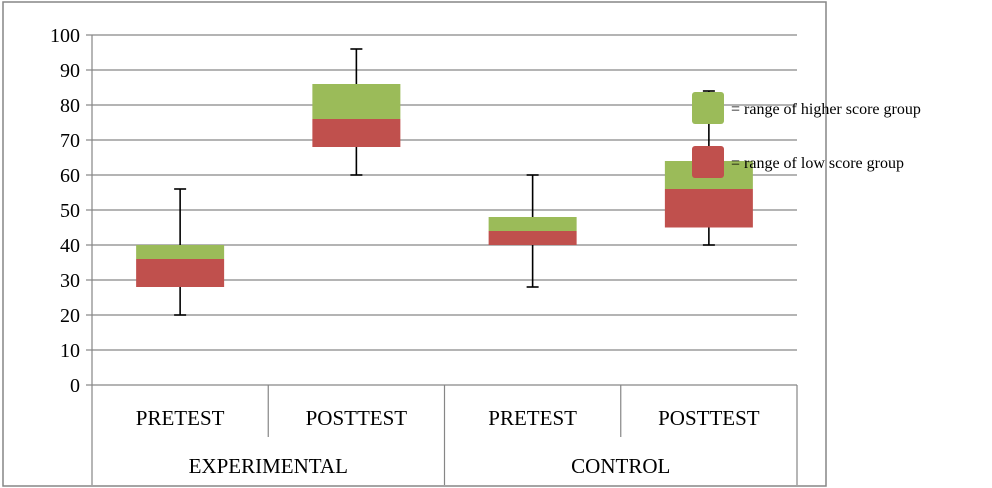 This screenshot has height=488, width=992. I want to click on y-tick-label: 90, so click(70, 71).